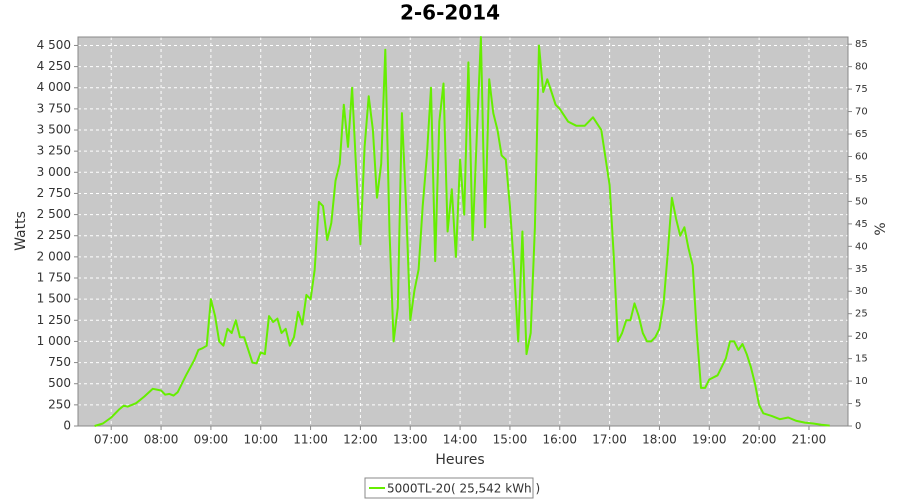 This screenshot has height=500, width=900. Describe the element at coordinates (861, 291) in the screenshot. I see `y2-tick-label: 30` at that location.